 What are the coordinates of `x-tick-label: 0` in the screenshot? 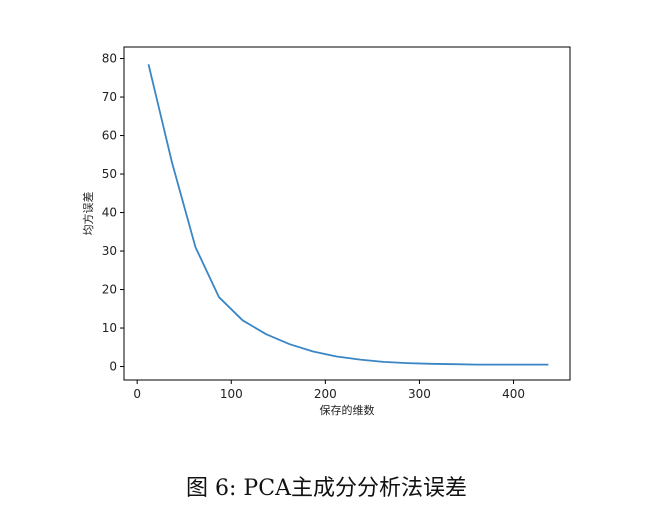 It's located at (137, 394).